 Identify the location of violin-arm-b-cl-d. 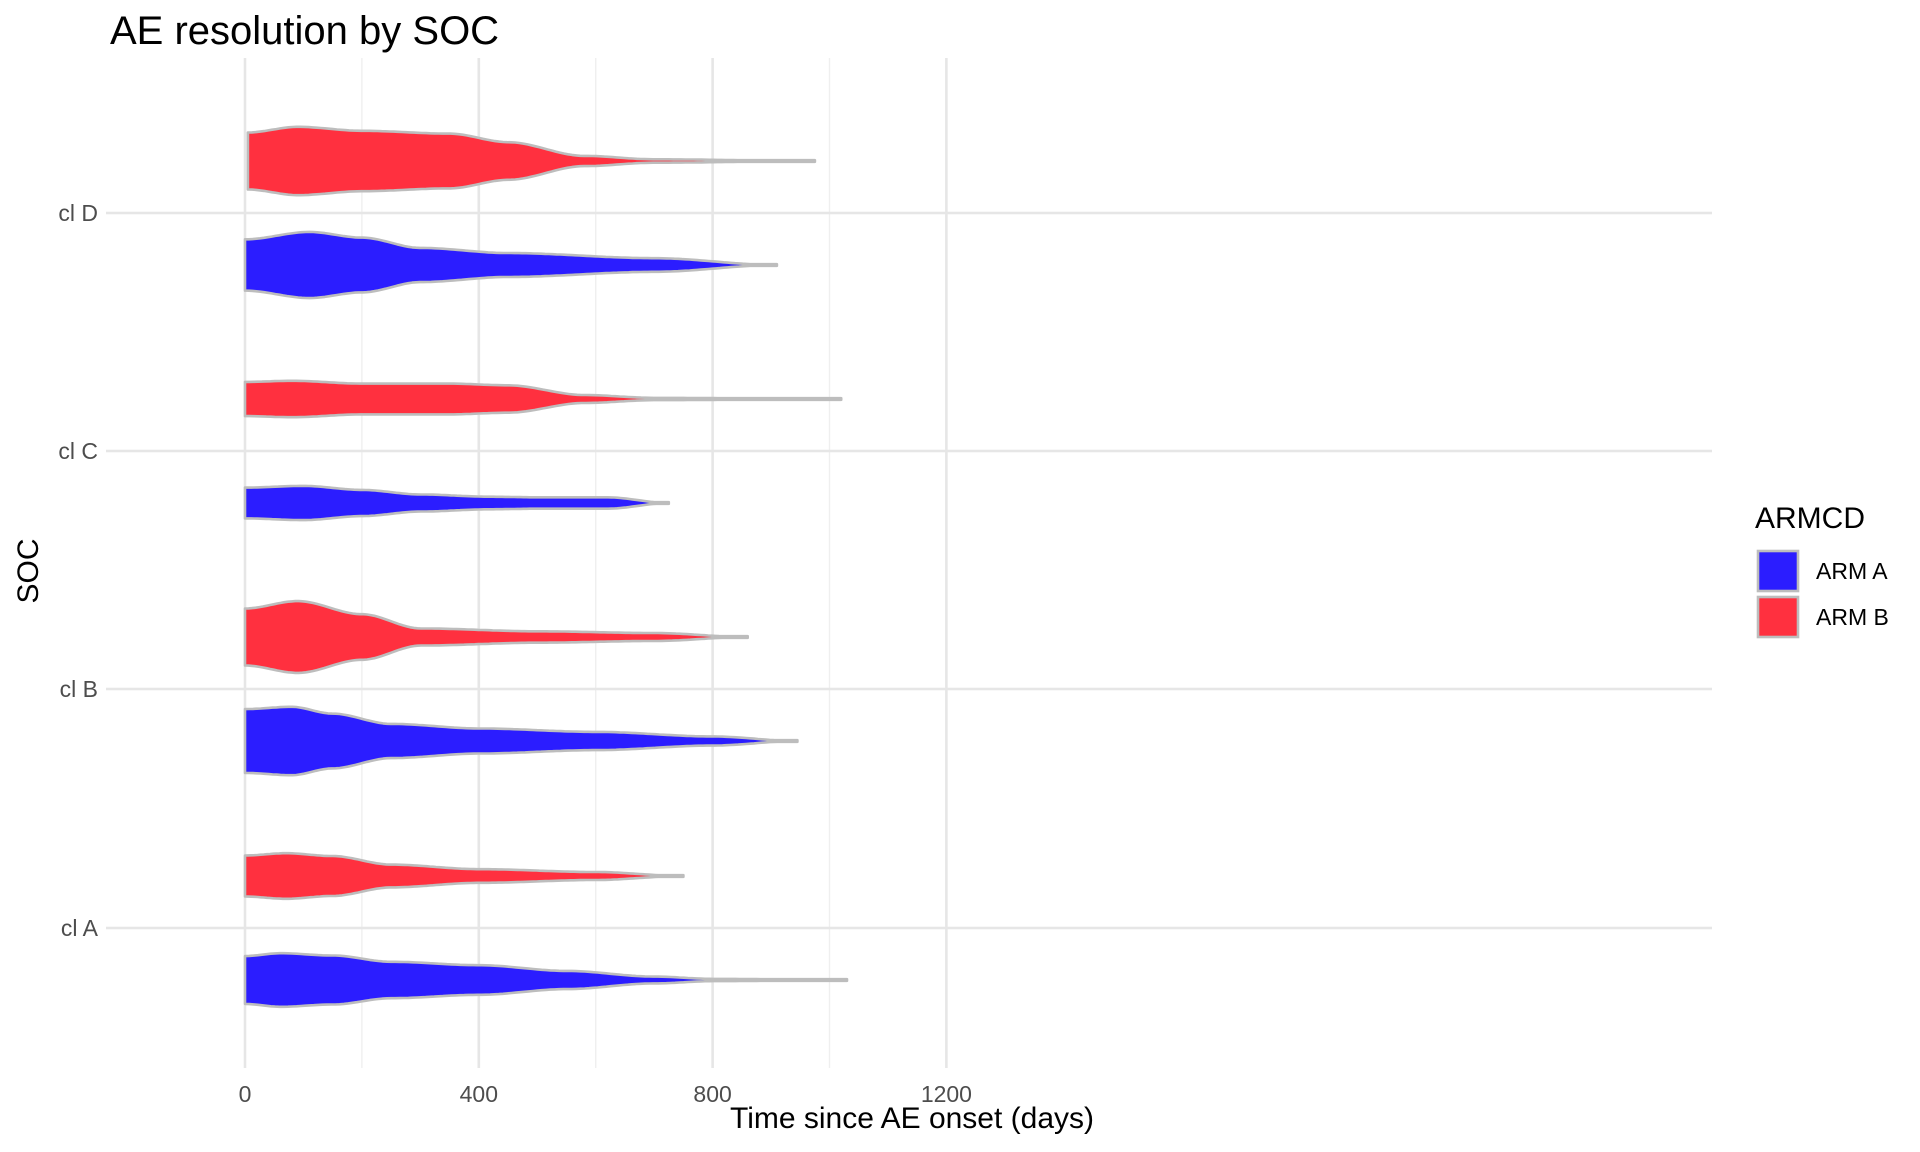
(531, 161).